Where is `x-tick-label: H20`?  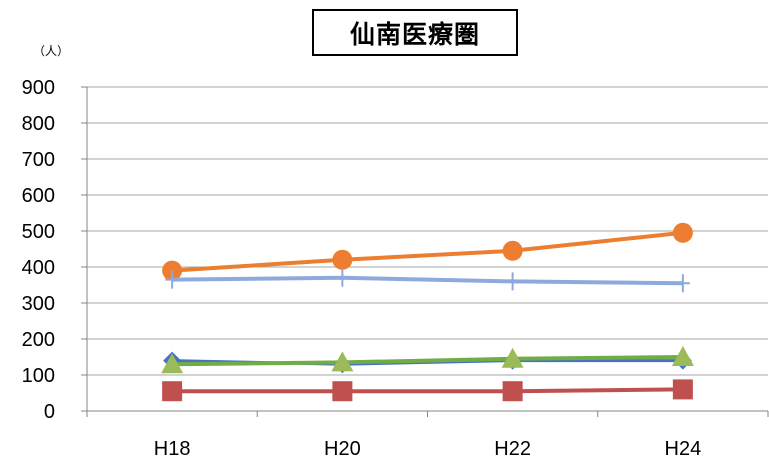
x-tick-label: H20 is located at coordinates (342, 449).